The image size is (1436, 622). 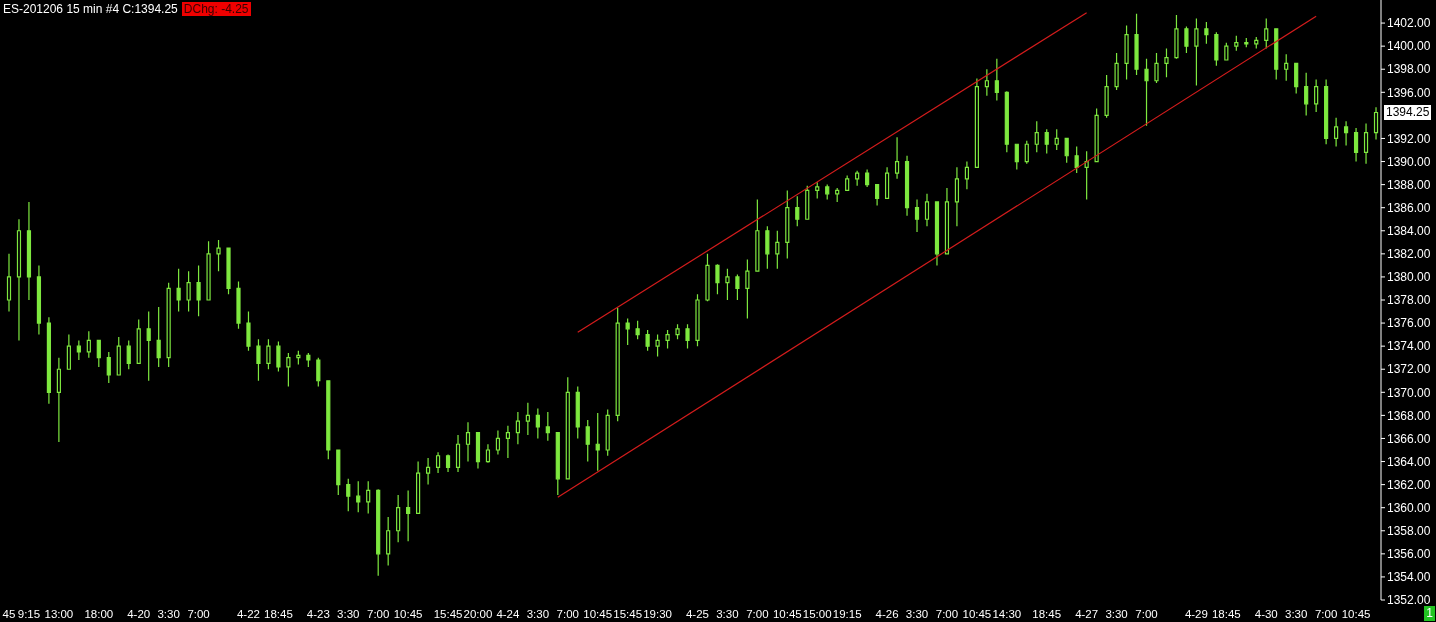 I want to click on x-tick-label: 19:15, so click(x=847, y=614).